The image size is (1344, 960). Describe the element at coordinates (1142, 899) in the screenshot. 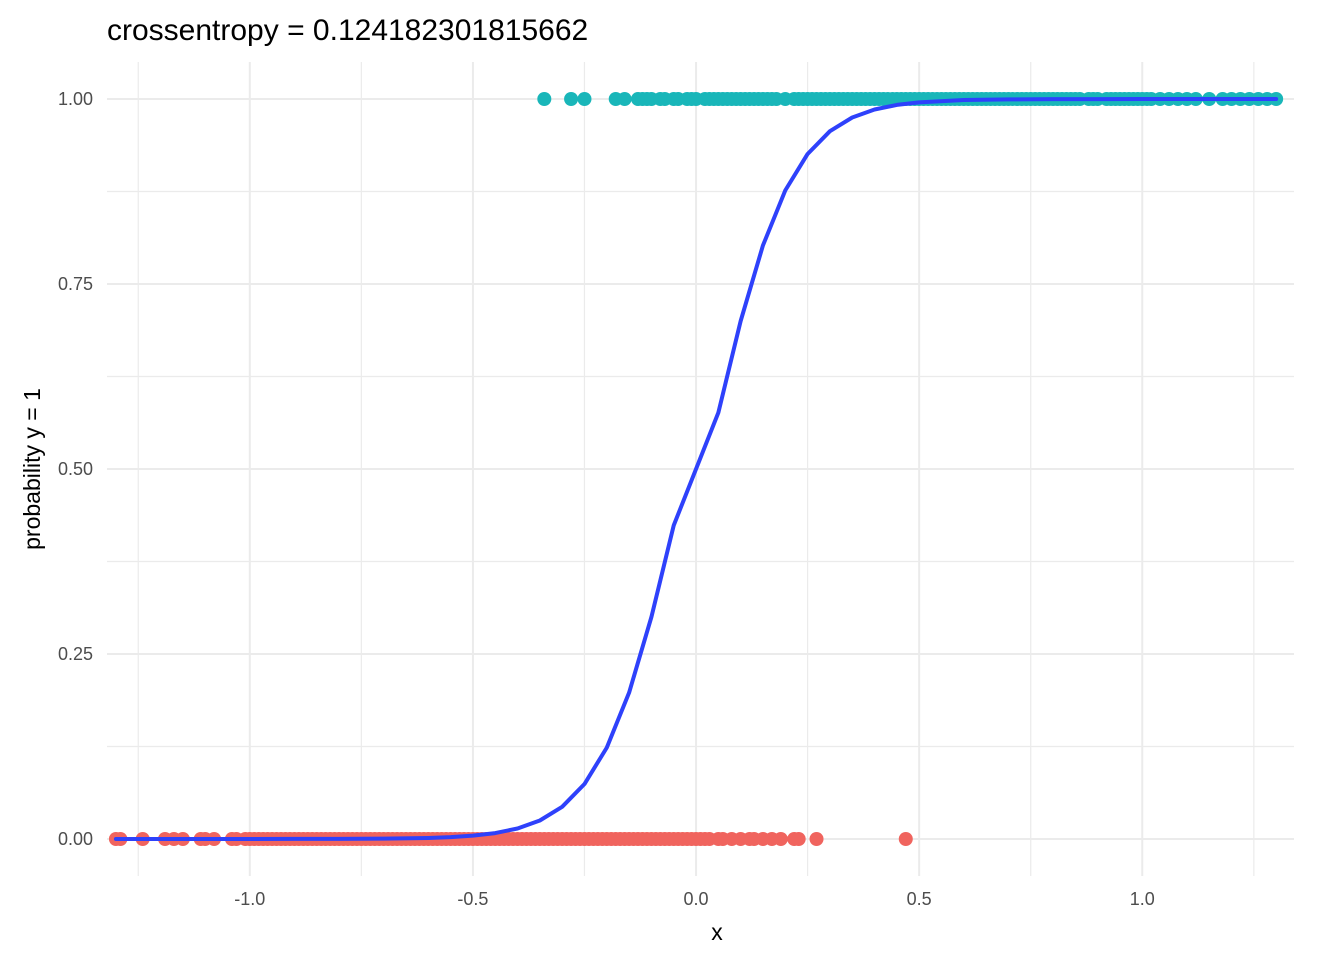

I see `x-tick-label: 1.0` at that location.